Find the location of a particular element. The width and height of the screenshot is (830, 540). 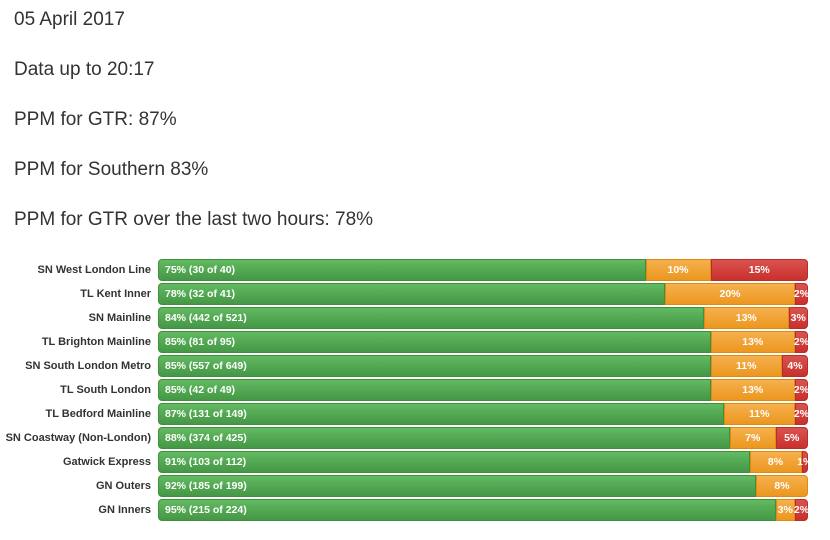

stacked-bar: 85% (42 of 49) 13% 2% is located at coordinates (483, 390).